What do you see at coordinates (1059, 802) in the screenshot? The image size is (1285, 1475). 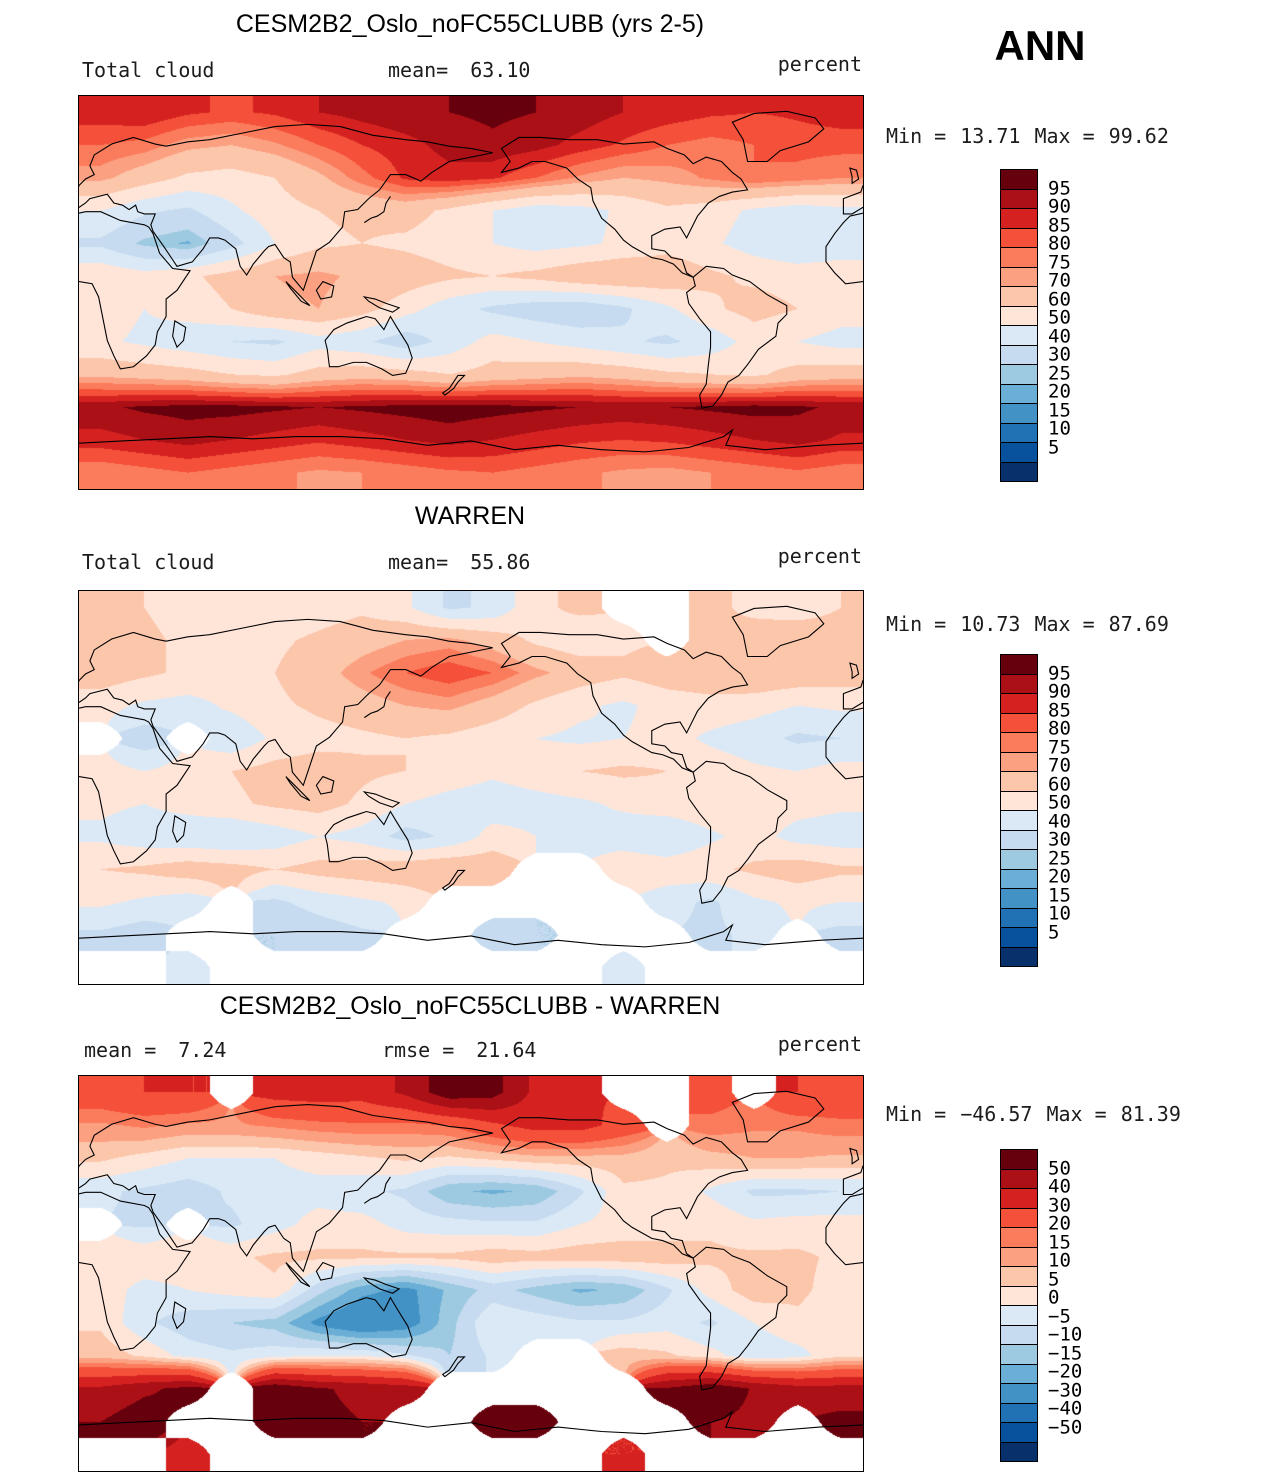 I see `colorbar-tick-label: 50` at bounding box center [1059, 802].